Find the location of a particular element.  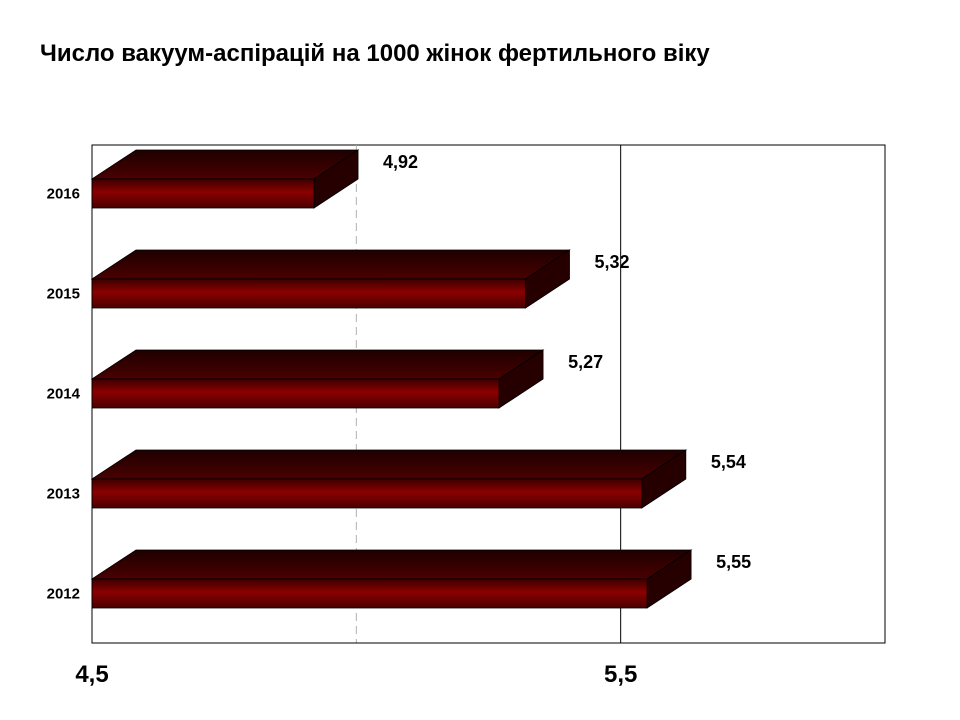

data-label: 5,32 is located at coordinates (612, 262).